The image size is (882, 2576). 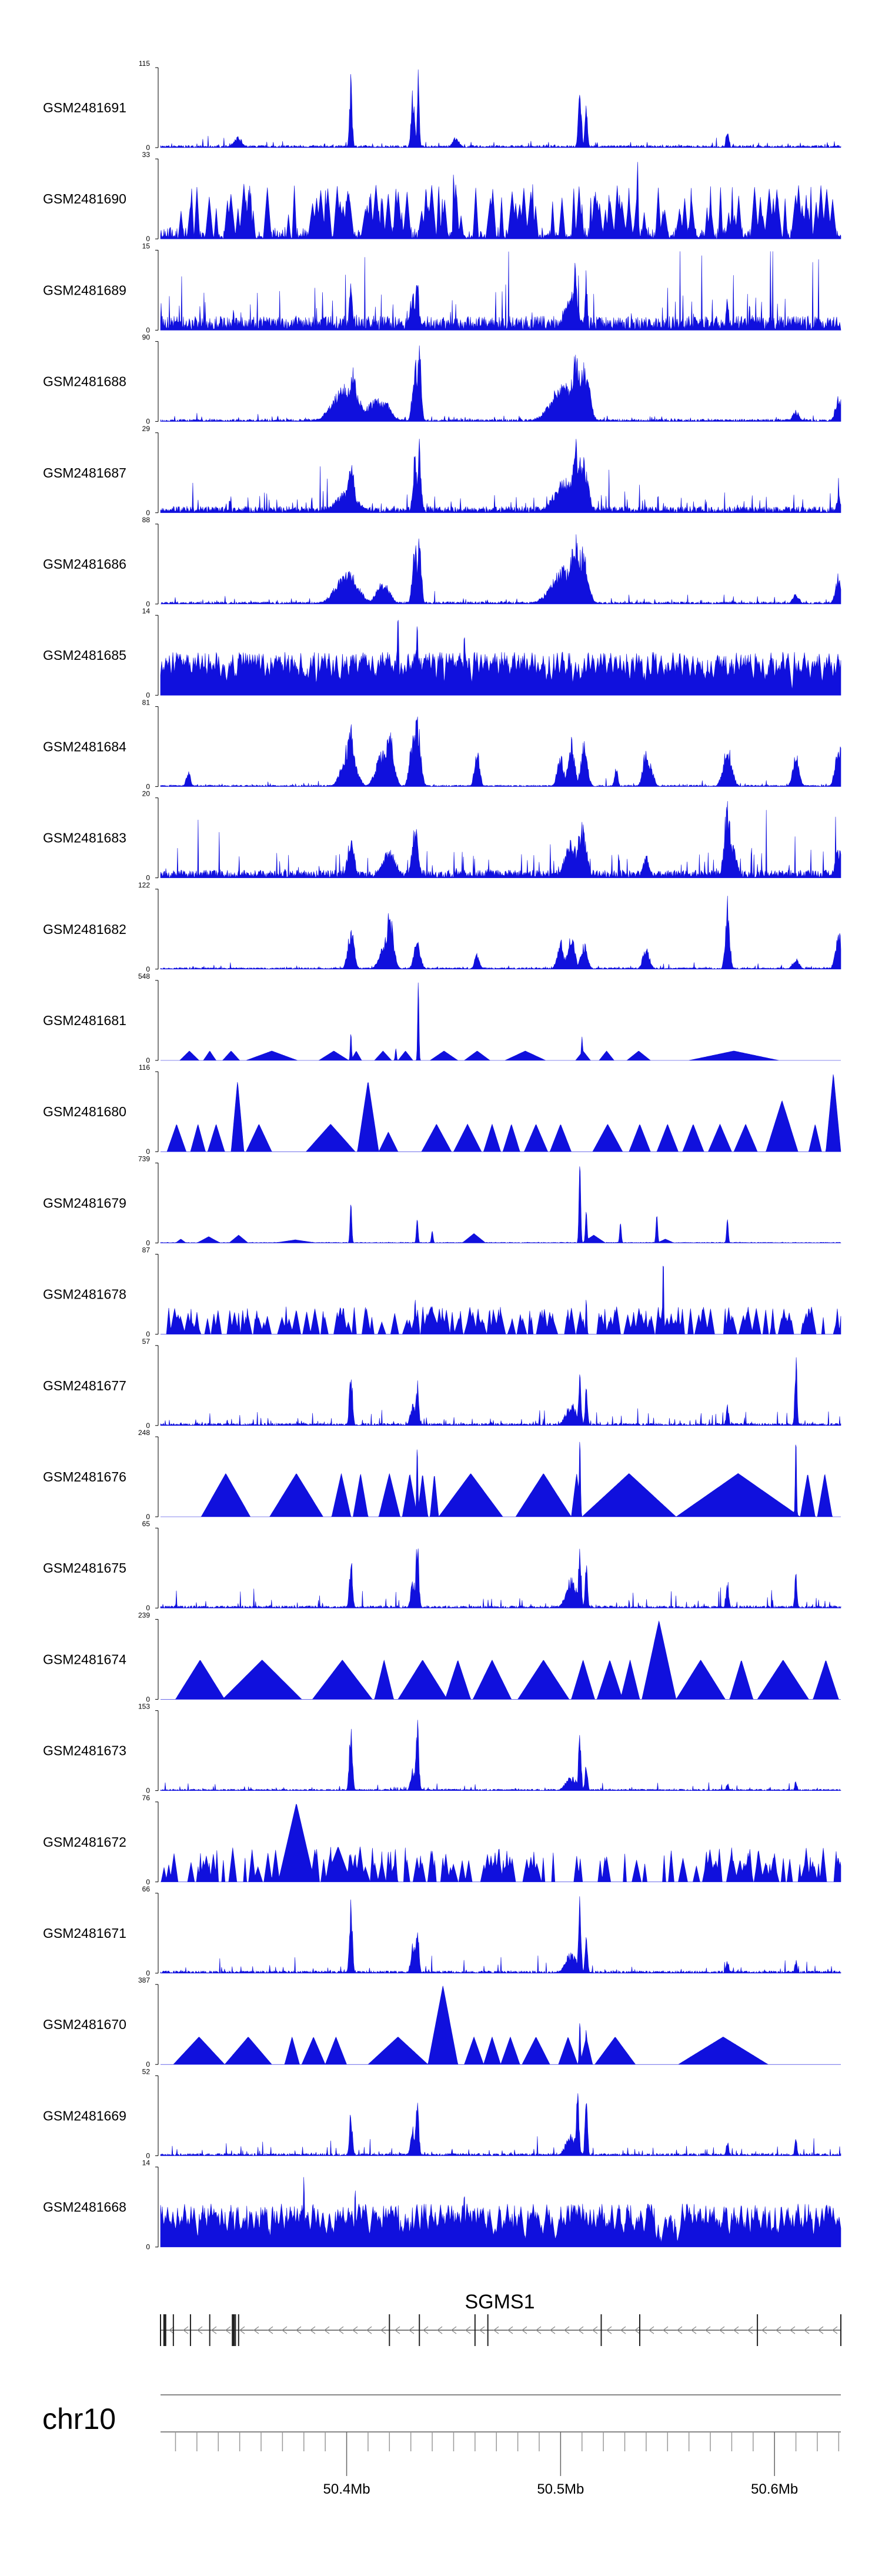 What do you see at coordinates (442, 927) in the screenshot?
I see `track-GSM2481682: GSM2481682 122 0` at bounding box center [442, 927].